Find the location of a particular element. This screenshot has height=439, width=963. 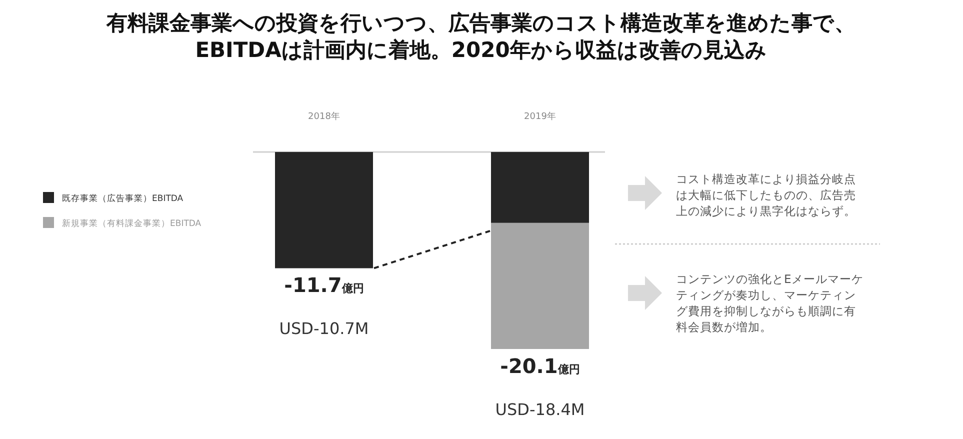

text: USD-18.4M is located at coordinates (540, 409).